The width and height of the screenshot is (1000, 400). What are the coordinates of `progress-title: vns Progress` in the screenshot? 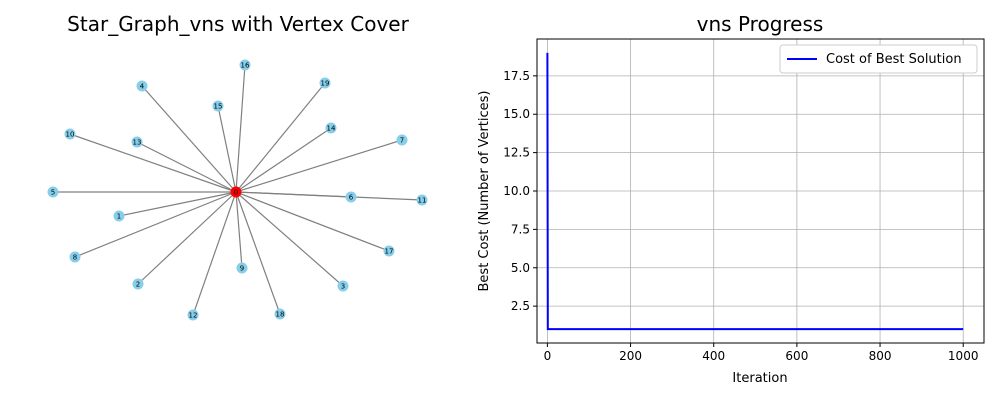 It's located at (760, 24).